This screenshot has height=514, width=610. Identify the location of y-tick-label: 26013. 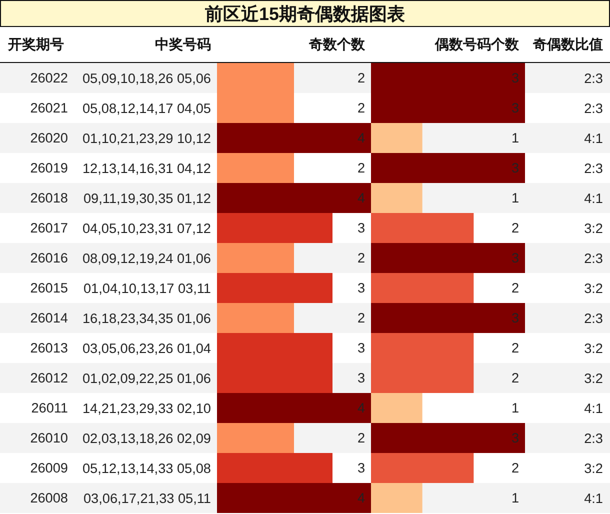
(49, 348).